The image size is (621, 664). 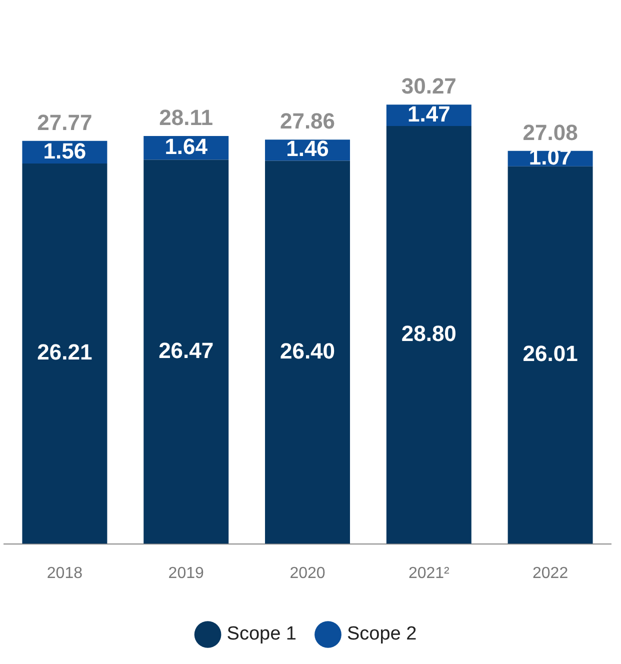 What do you see at coordinates (428, 113) in the screenshot?
I see `data-label: 1.47` at bounding box center [428, 113].